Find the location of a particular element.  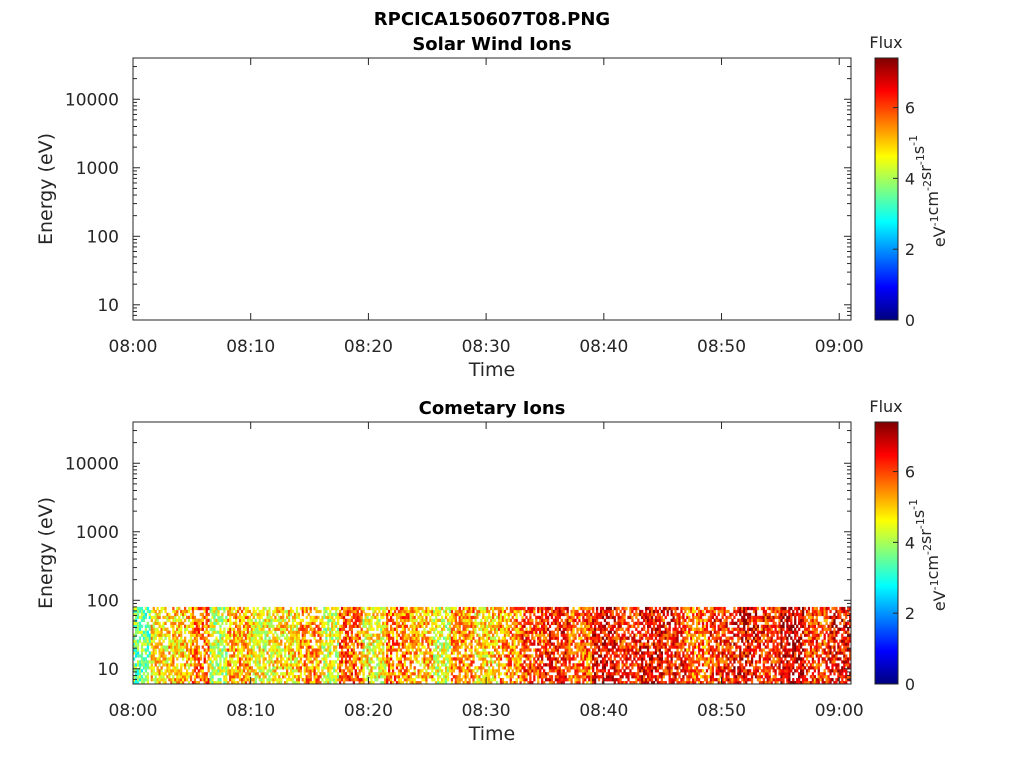

figure-title: RPCICA150607T08.PNG is located at coordinates (492, 19).